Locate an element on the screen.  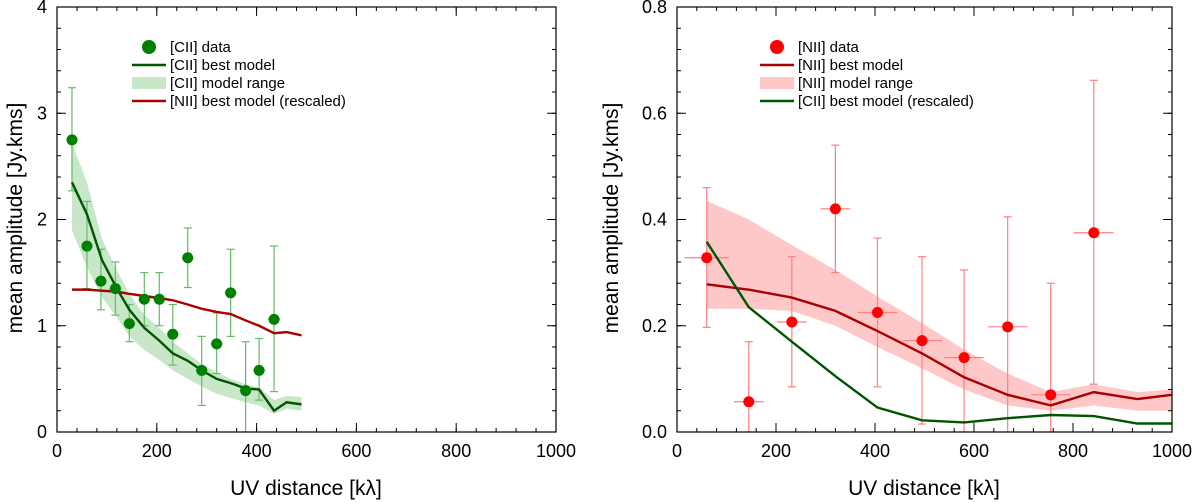
y-tick-label: 0.8 is located at coordinates (654, 8).